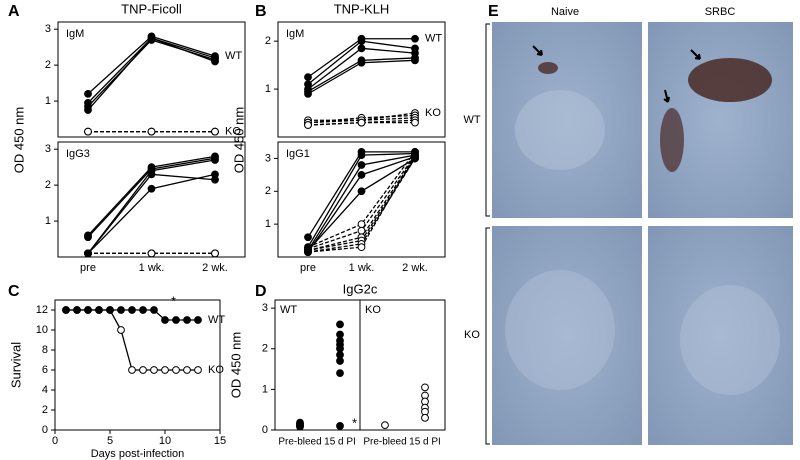 This screenshot has width=800, height=460. What do you see at coordinates (216, 370) in the screenshot?
I see `series-label: KO` at bounding box center [216, 370].